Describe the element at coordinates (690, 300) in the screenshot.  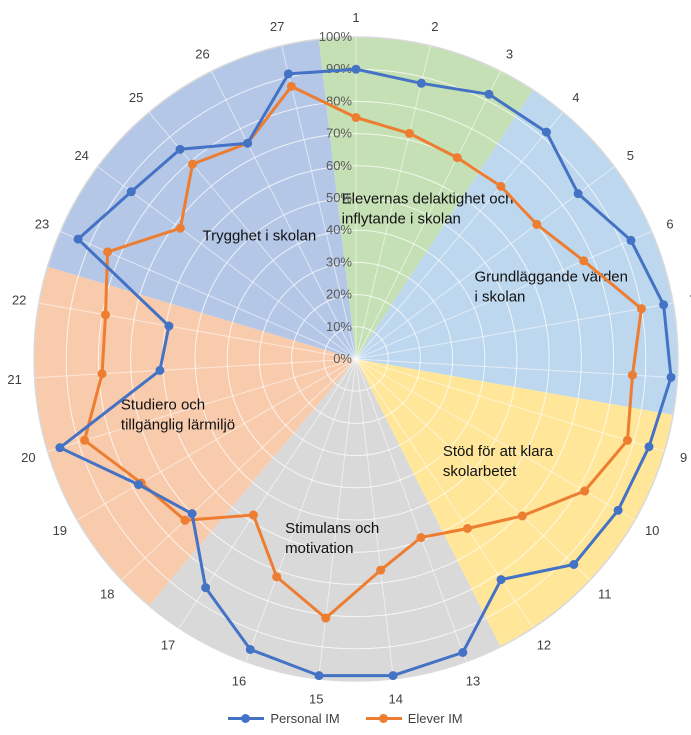
I see `category-label: 7` at that location.